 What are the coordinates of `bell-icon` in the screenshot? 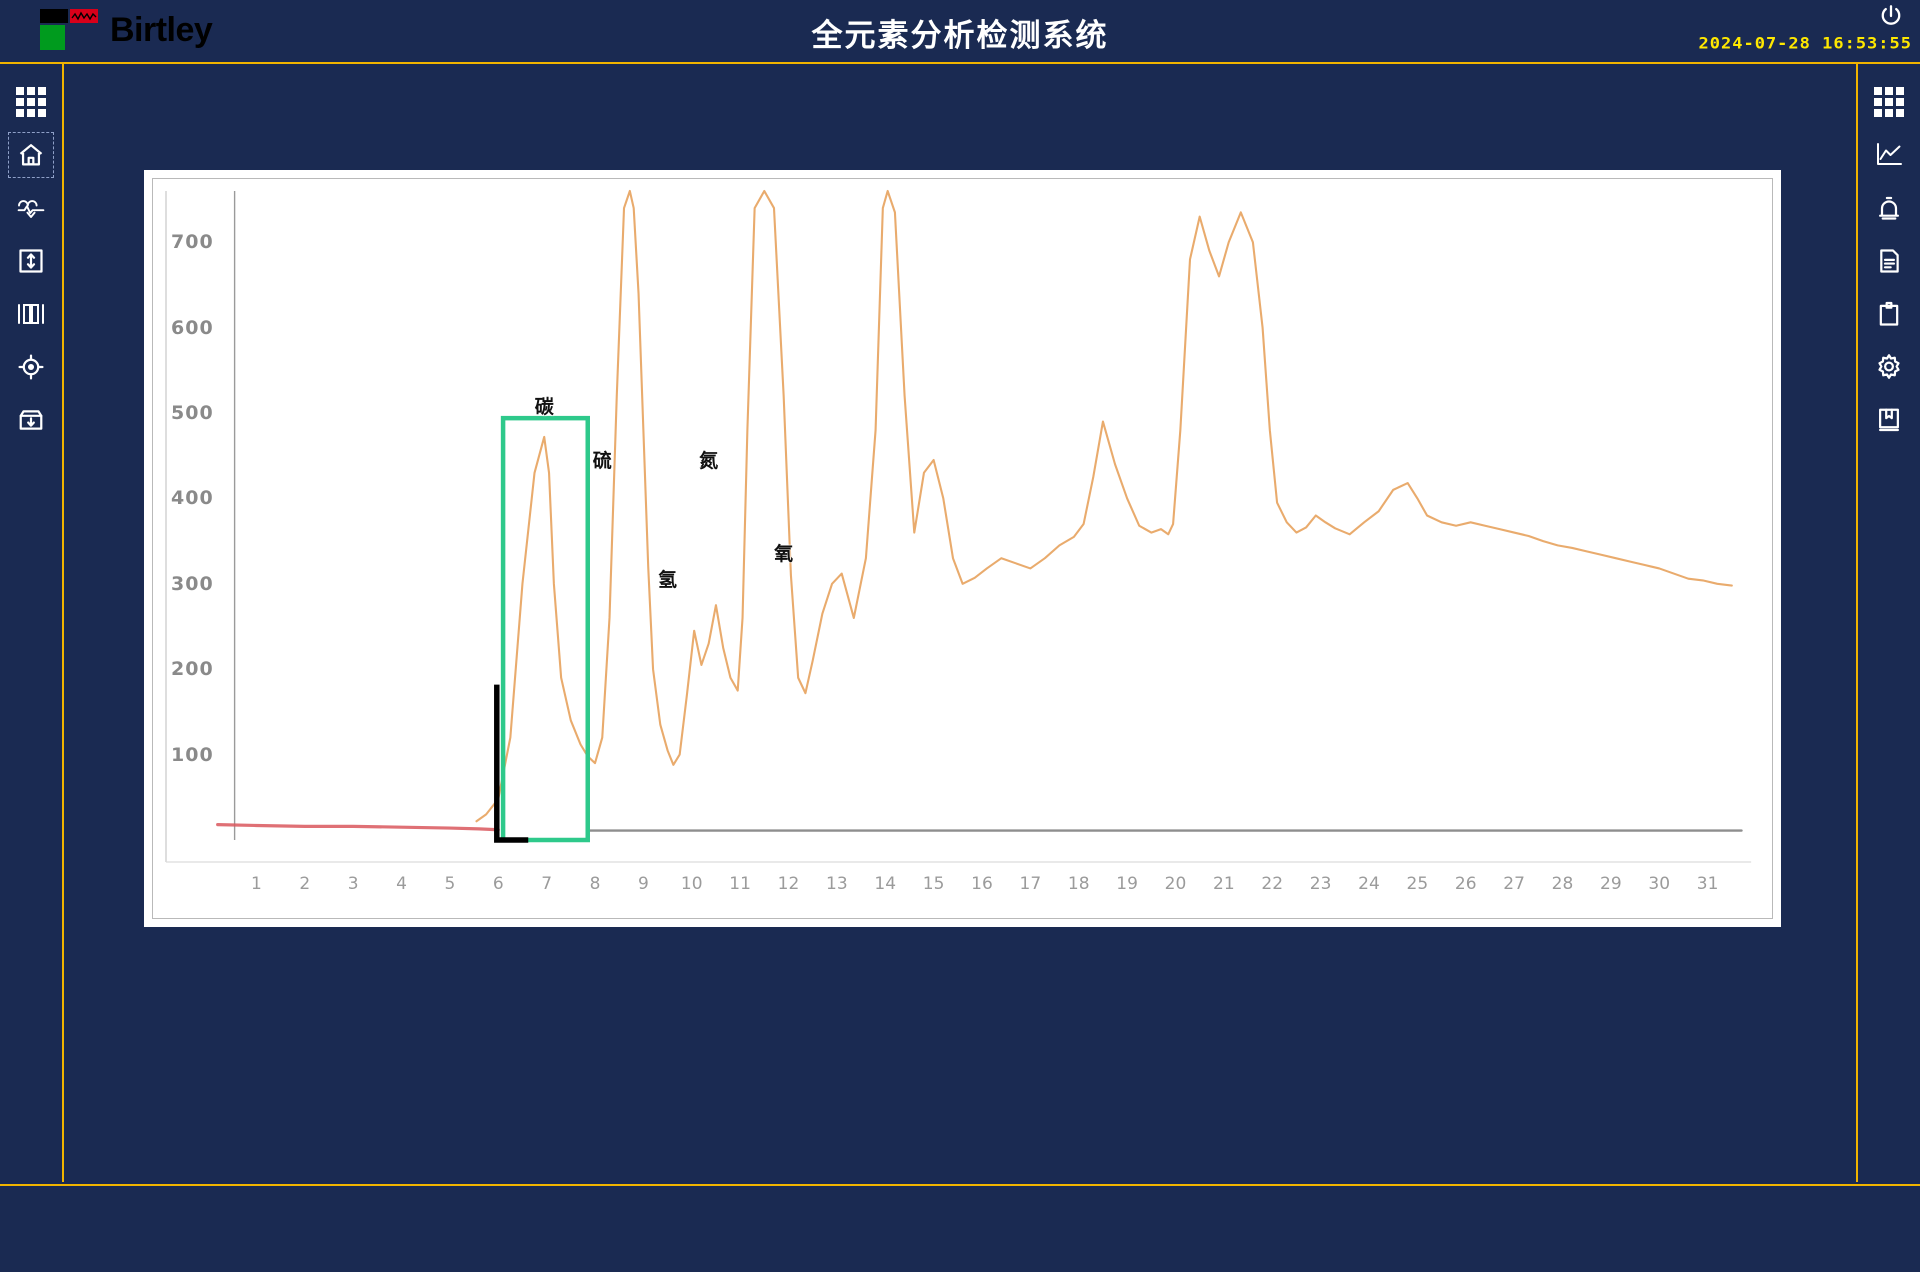 It's located at (1889, 208).